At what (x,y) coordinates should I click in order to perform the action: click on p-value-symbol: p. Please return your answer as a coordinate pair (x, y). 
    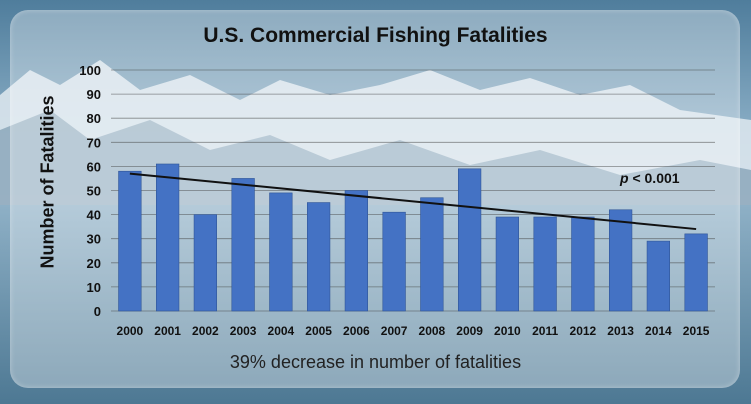
    Looking at the image, I should click on (624, 178).